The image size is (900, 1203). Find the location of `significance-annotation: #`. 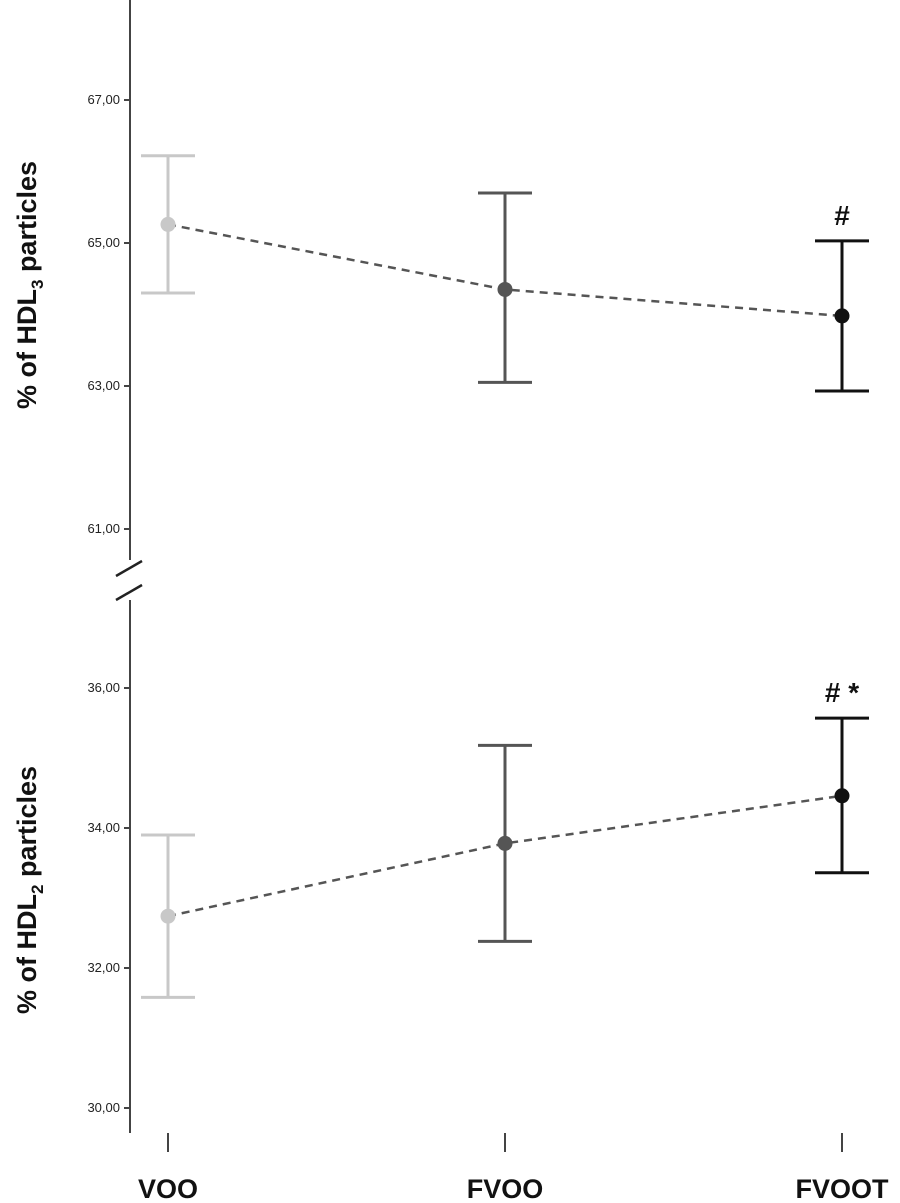

significance-annotation: # is located at coordinates (842, 215).